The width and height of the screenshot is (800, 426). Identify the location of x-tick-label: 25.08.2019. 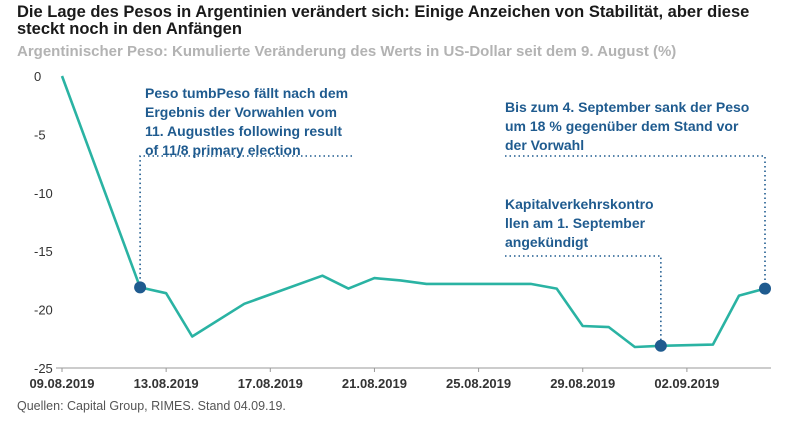
(478, 383).